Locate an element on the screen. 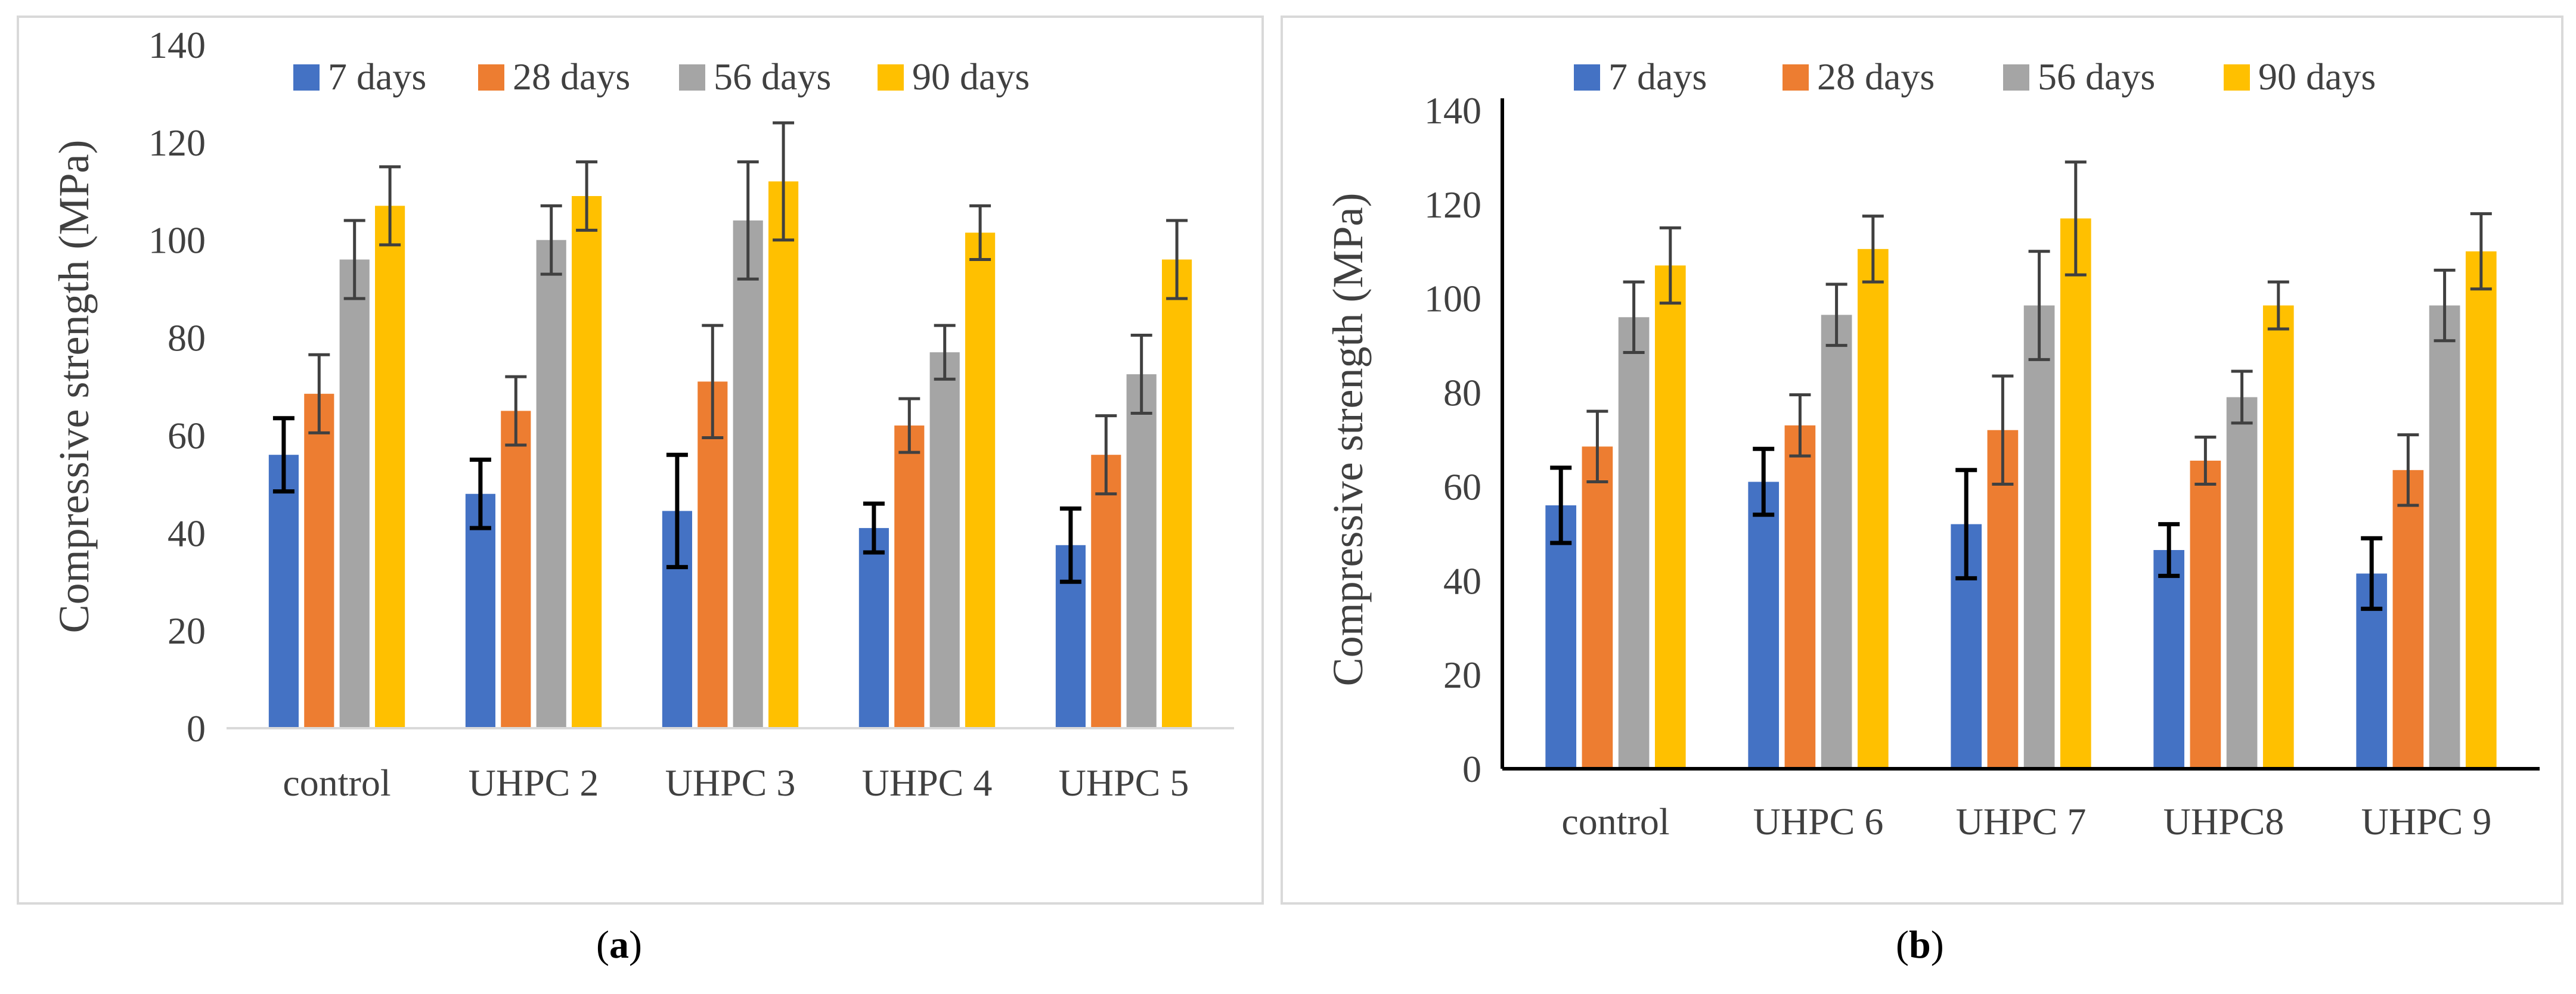 The width and height of the screenshot is (2576, 994). category-label: UHPC 2 is located at coordinates (534, 783).